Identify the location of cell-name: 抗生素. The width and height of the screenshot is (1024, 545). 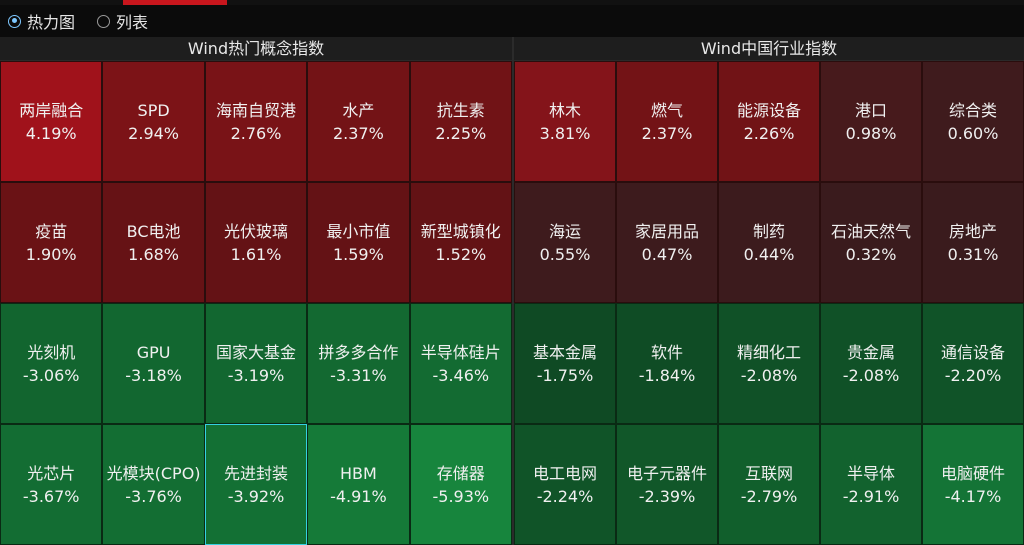
(460, 110).